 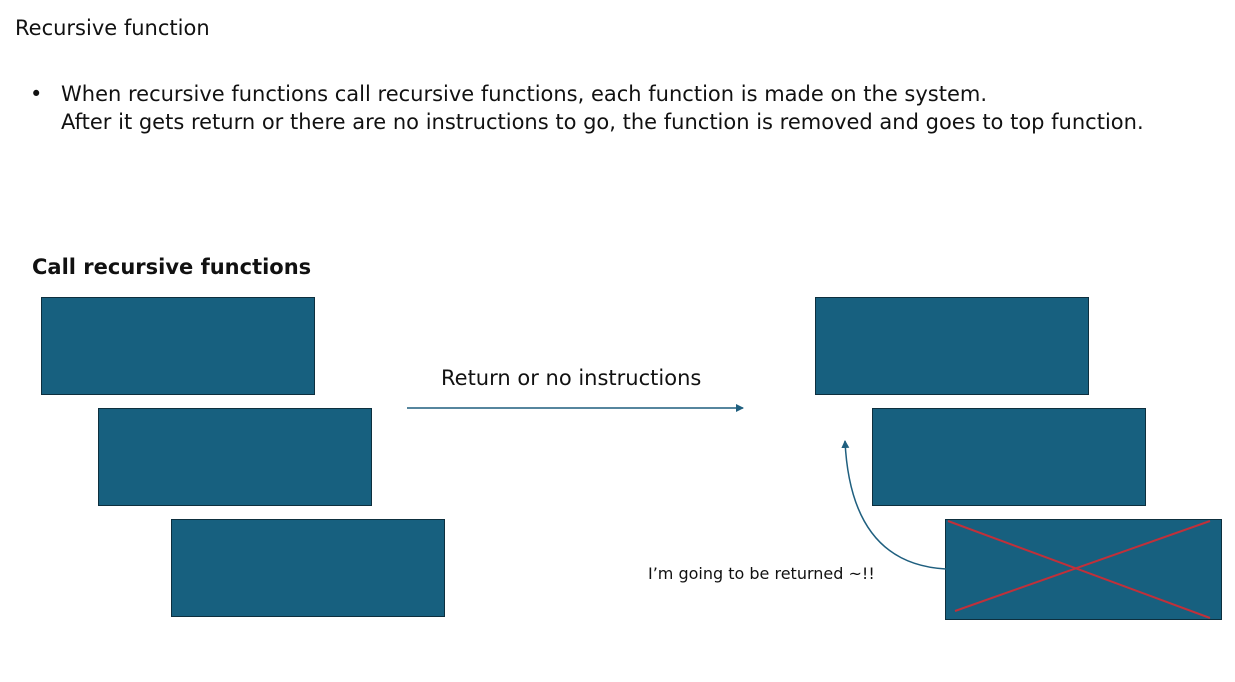 What do you see at coordinates (1083, 569) in the screenshot?
I see `right-stack-box-3-removed` at bounding box center [1083, 569].